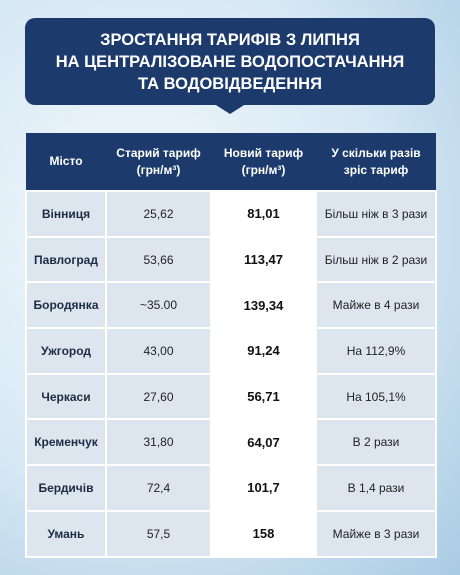 This screenshot has height=575, width=460. I want to click on table-cell: 31,80, so click(158, 442).